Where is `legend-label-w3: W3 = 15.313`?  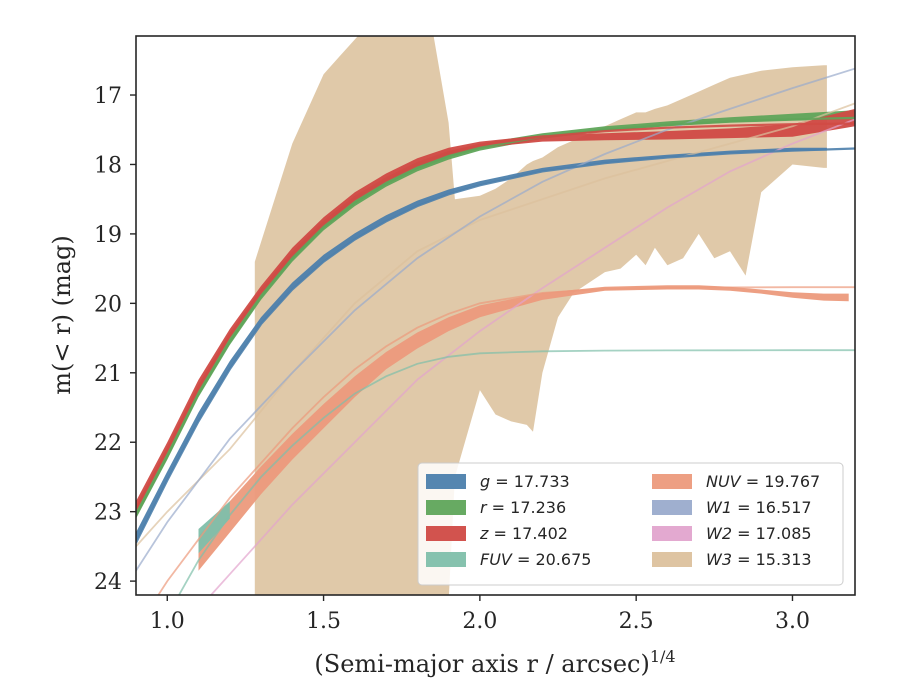
legend-label-w3: W3 = 15.313 is located at coordinates (759, 559).